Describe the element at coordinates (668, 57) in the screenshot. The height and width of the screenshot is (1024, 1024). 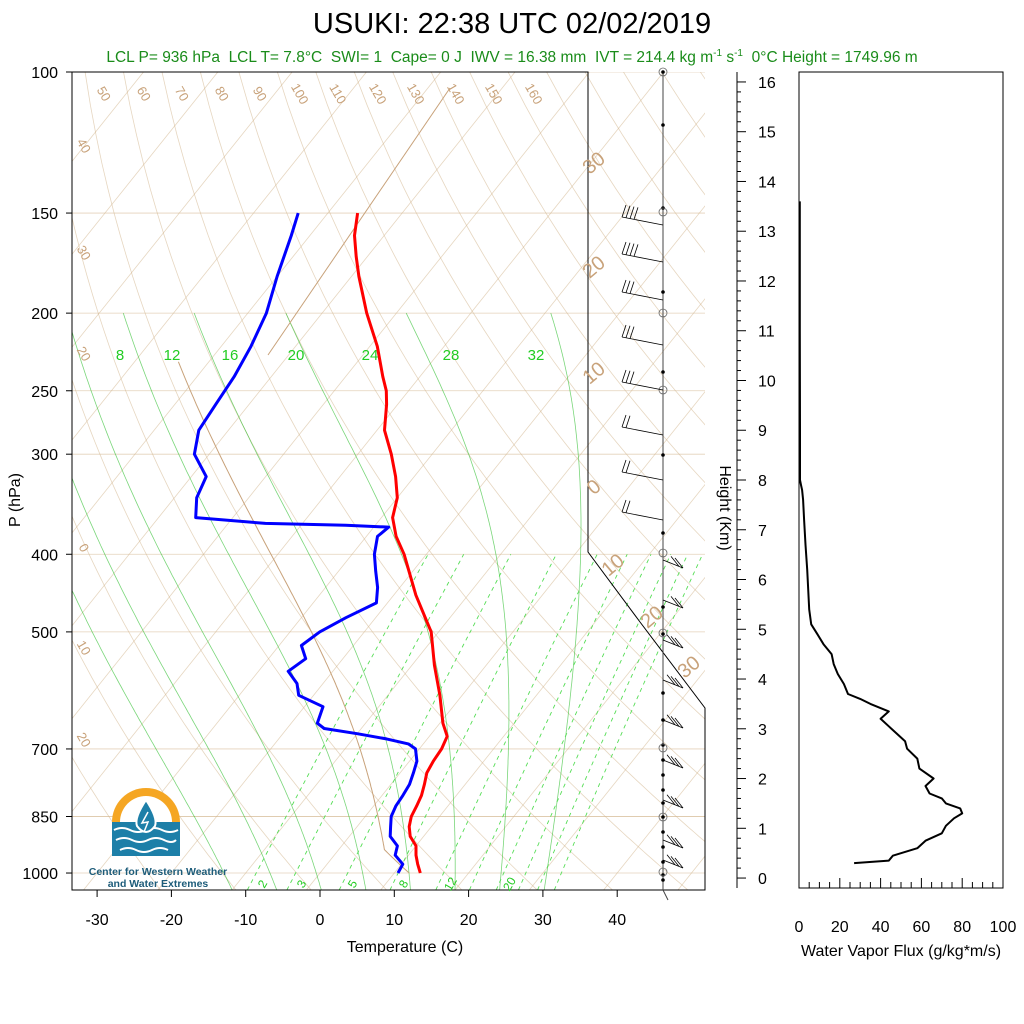
I see `ivt-value: IVT = 214.4 kg m-1 s-1` at that location.